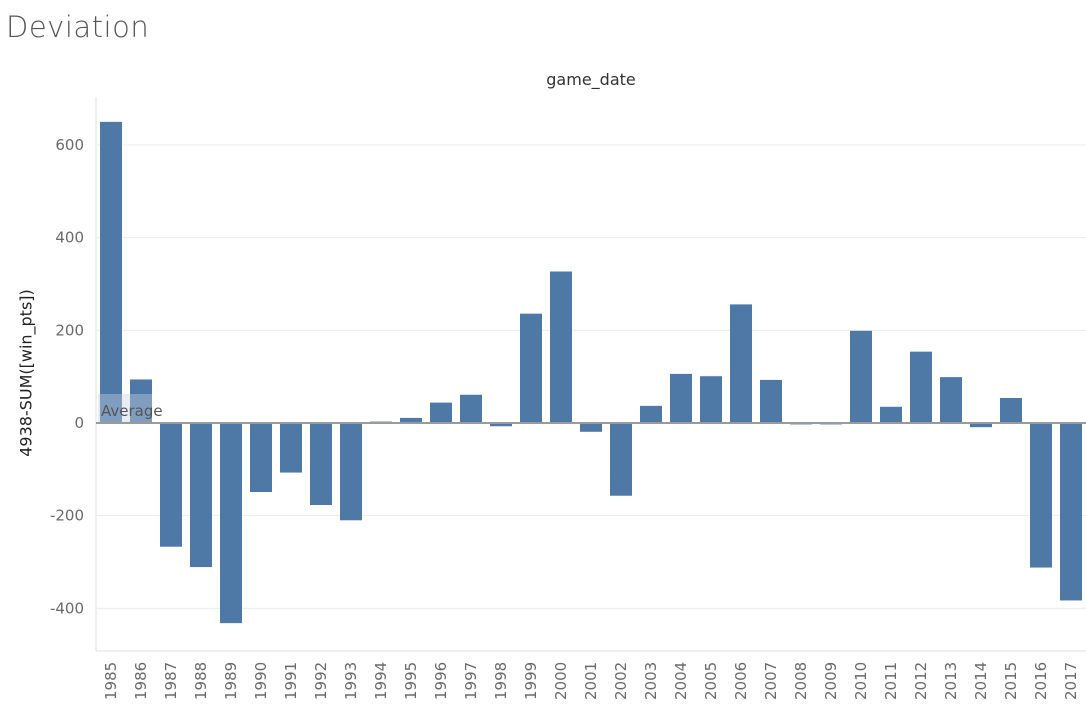  Describe the element at coordinates (591, 413) in the screenshot. I see `reference-line-group: Average` at that location.